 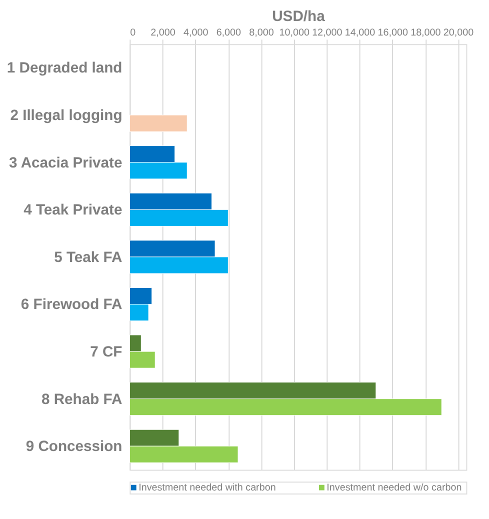 What do you see at coordinates (261, 33) in the screenshot?
I see `x-tick-label: 8,000` at bounding box center [261, 33].